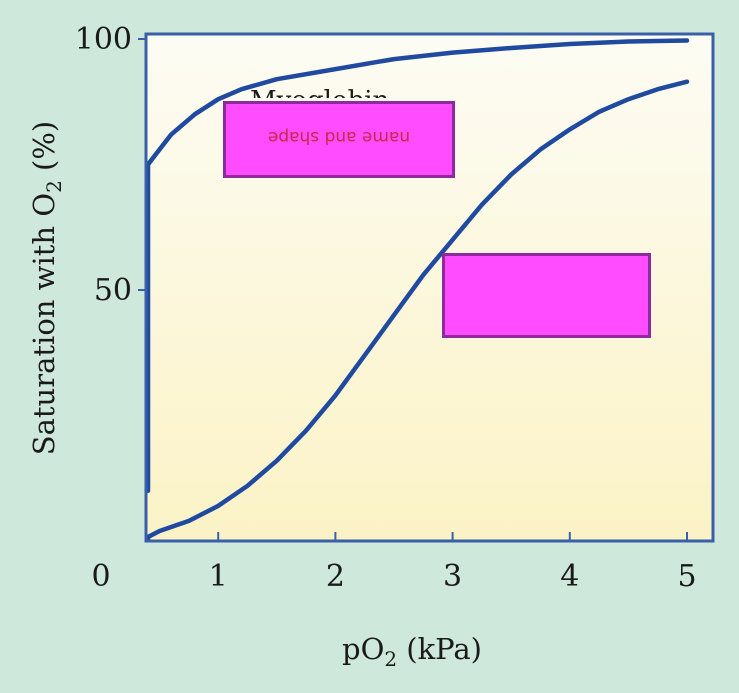 The height and width of the screenshot is (693, 739). I want to click on partial-curve-label: Myoglobin, so click(319, 92).